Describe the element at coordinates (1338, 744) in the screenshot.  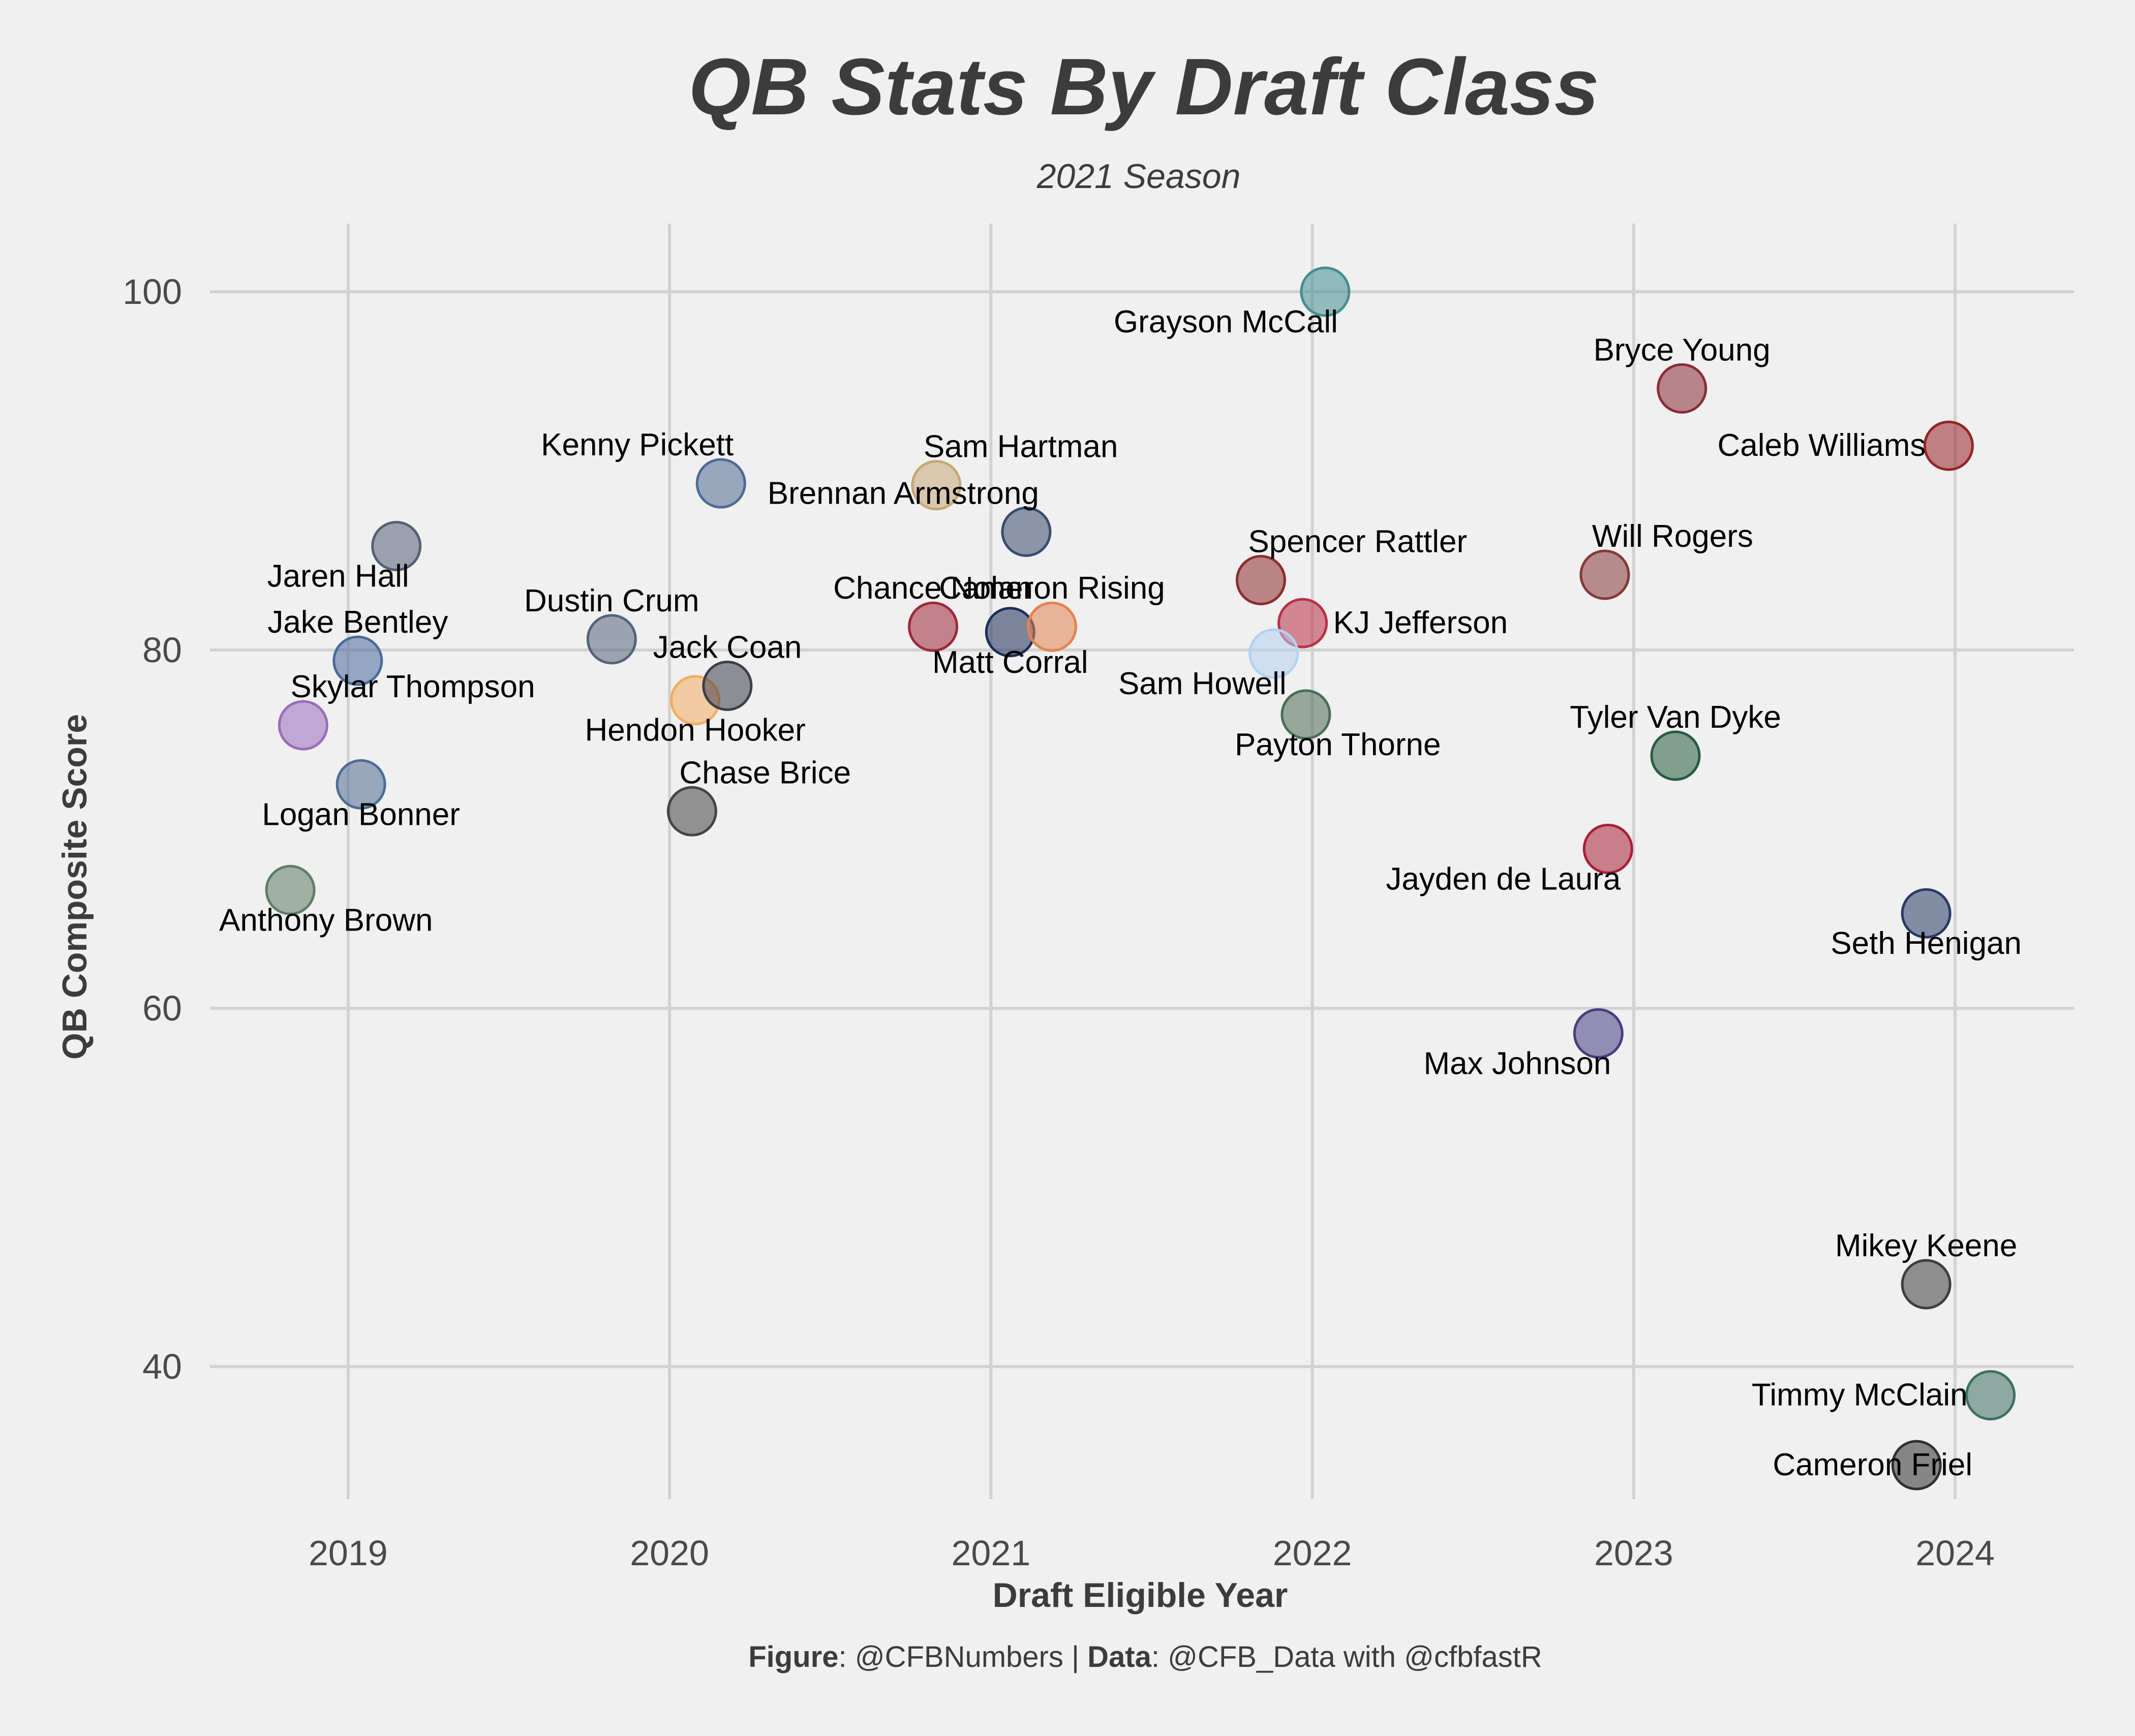
I see `point-label: Payton Thorne` at that location.